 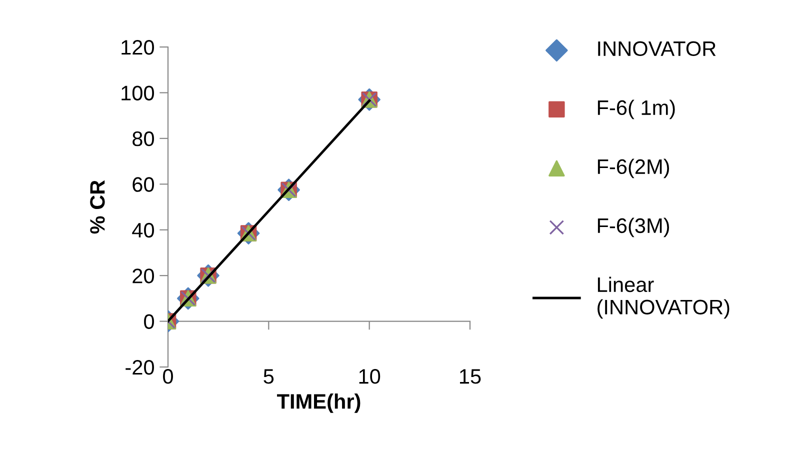 I want to click on legend-label: F-6( 1m), so click(x=636, y=110).